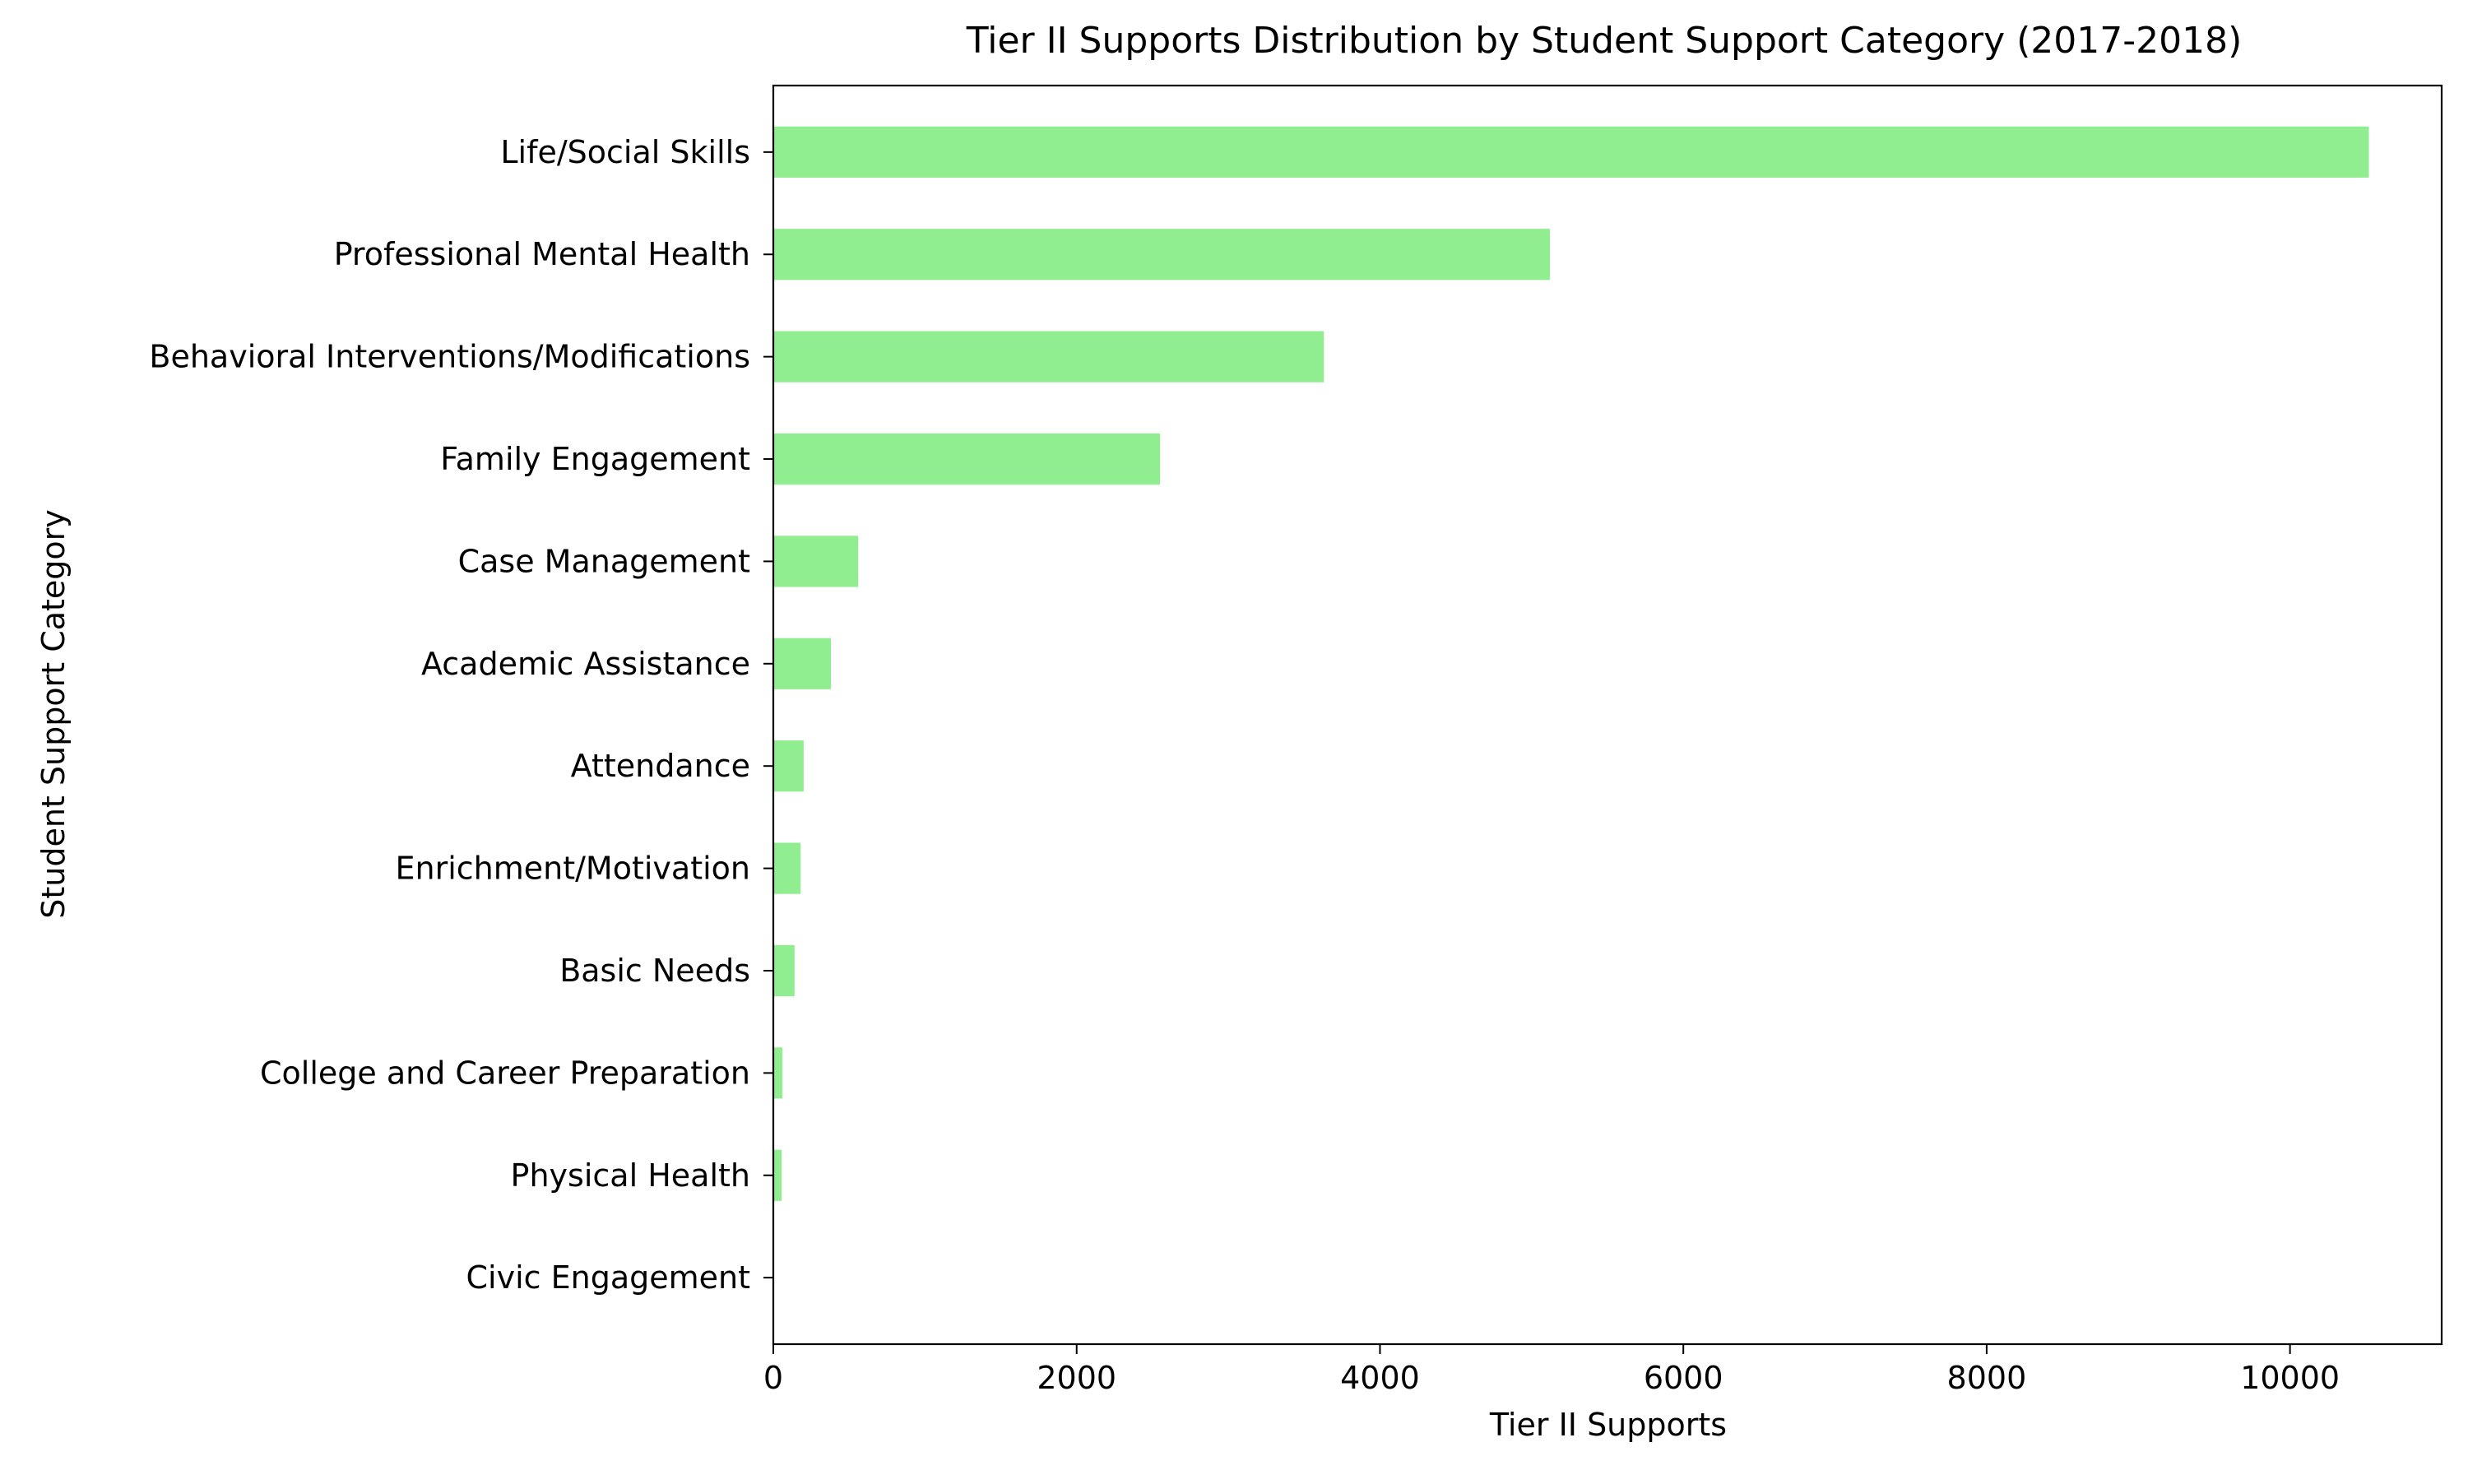 Image resolution: width=2468 pixels, height=1484 pixels. I want to click on y-tick-label: Behavioral Interventions/Modifications, so click(449, 357).